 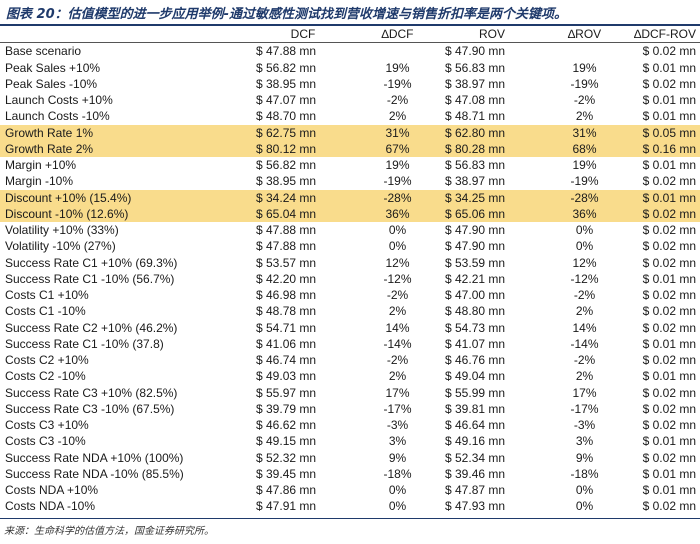 What do you see at coordinates (286, 376) in the screenshot?
I see `dcf-cell: $ 49.03 mn` at bounding box center [286, 376].